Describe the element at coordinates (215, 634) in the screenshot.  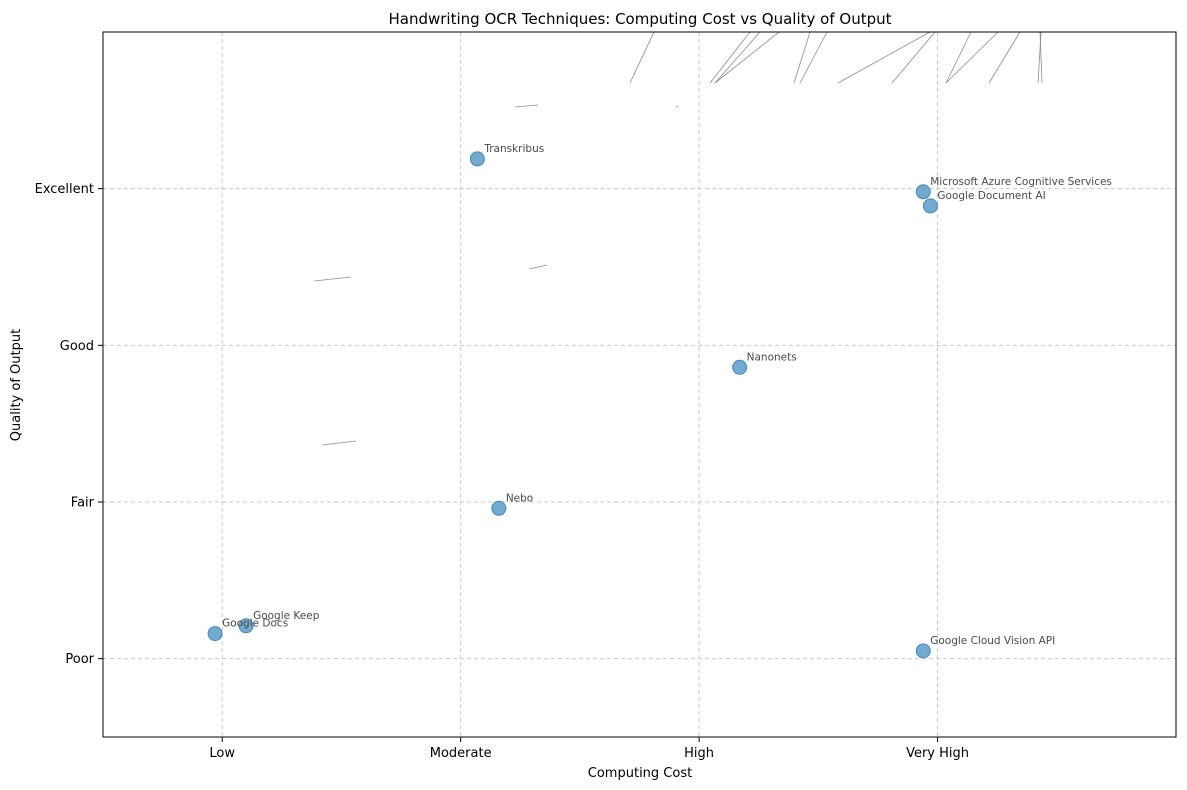
I see `point-google-docs` at that location.